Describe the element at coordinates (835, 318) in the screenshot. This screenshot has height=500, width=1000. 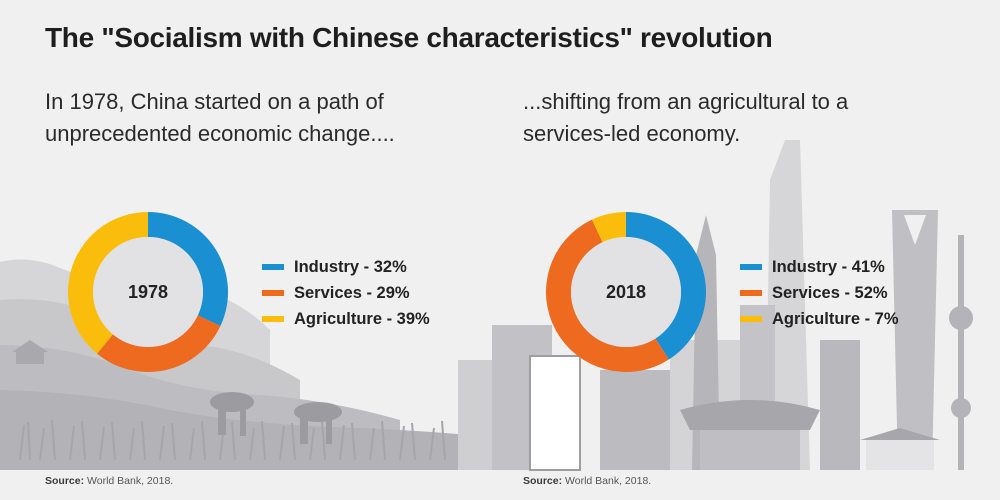
I see `legend-label-agriculture: Agriculture - 7%` at that location.